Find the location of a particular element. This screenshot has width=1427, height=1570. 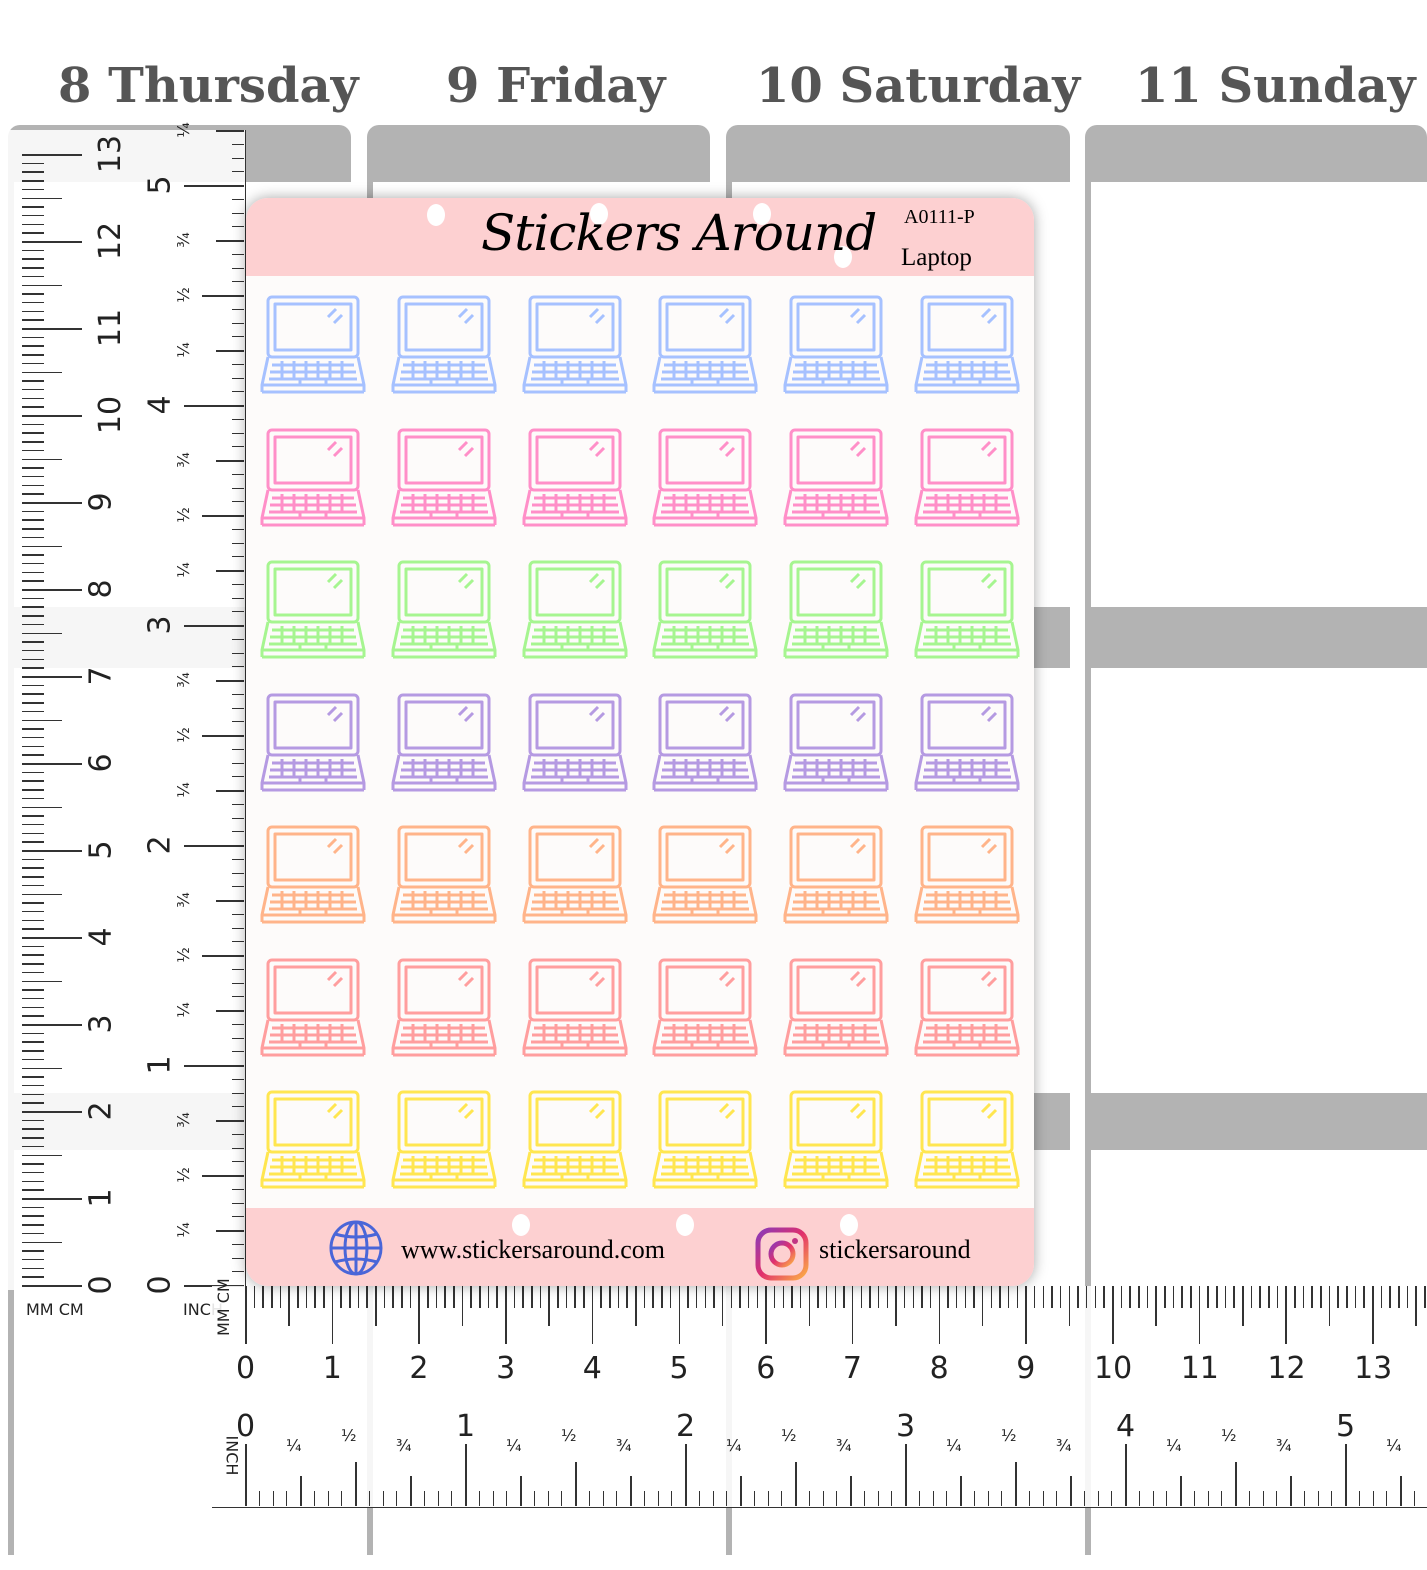

globe-icon is located at coordinates (356, 1248).